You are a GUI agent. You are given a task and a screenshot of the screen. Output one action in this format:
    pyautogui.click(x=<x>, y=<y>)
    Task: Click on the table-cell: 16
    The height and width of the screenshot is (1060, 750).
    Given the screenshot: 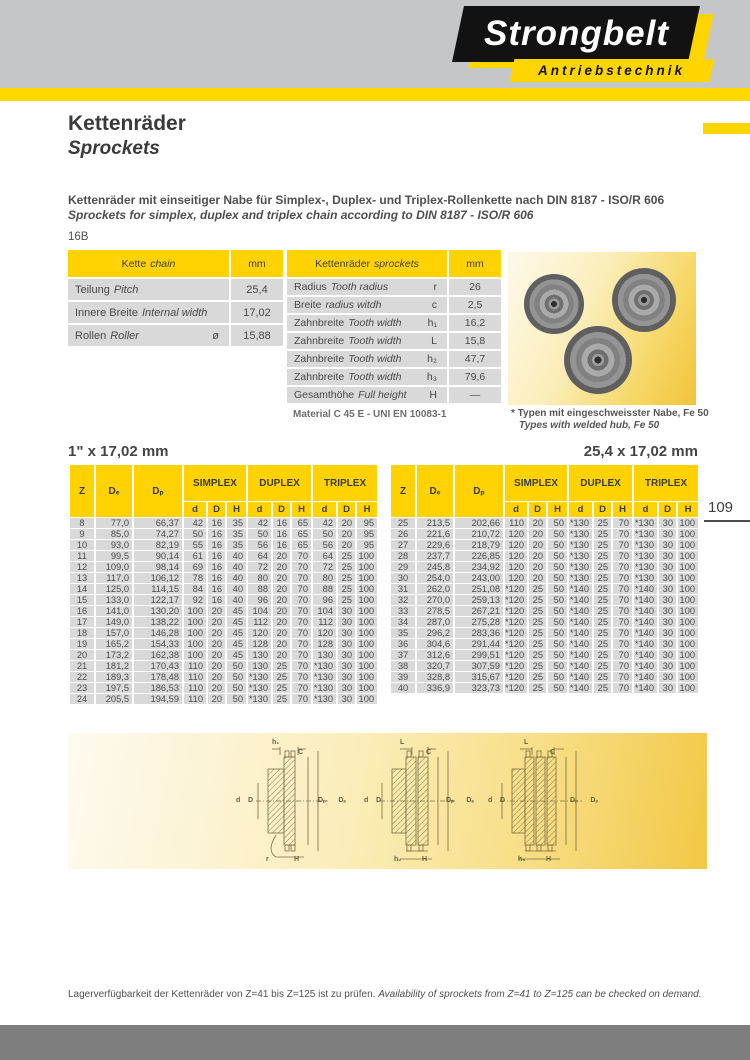 What is the action you would take?
    pyautogui.click(x=216, y=556)
    